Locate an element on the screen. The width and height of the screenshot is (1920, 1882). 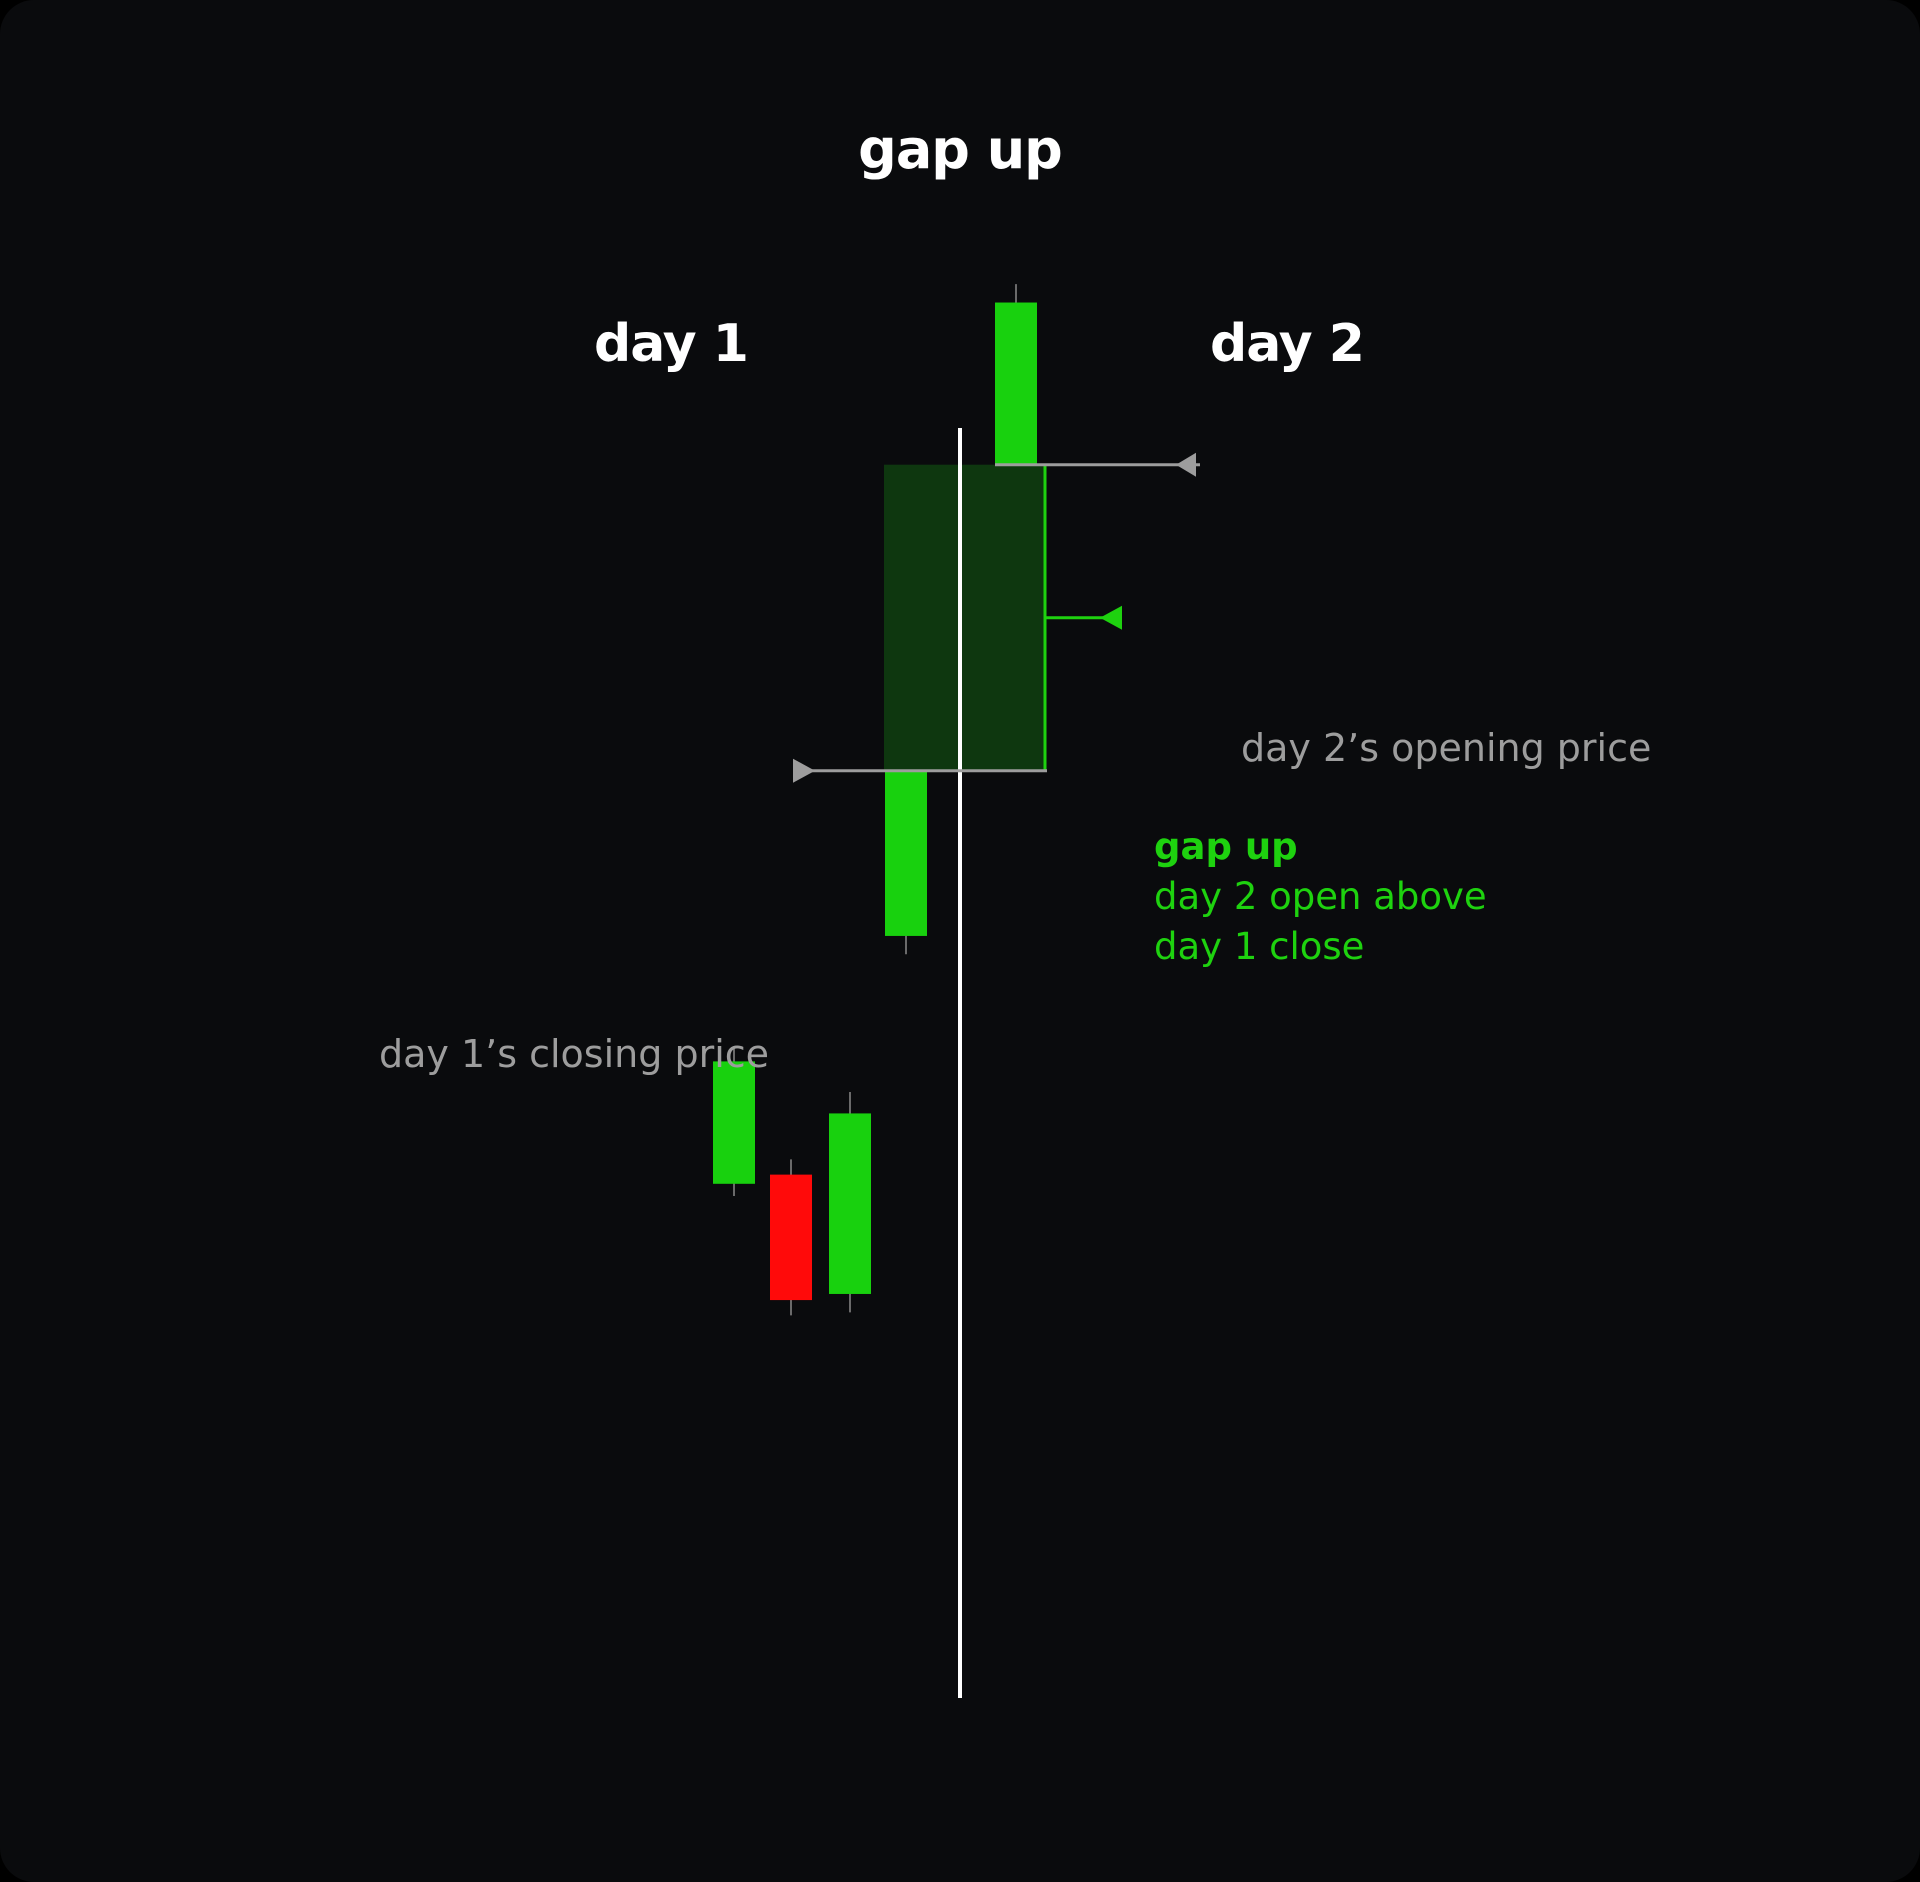
candles-group is located at coordinates (880, 800).